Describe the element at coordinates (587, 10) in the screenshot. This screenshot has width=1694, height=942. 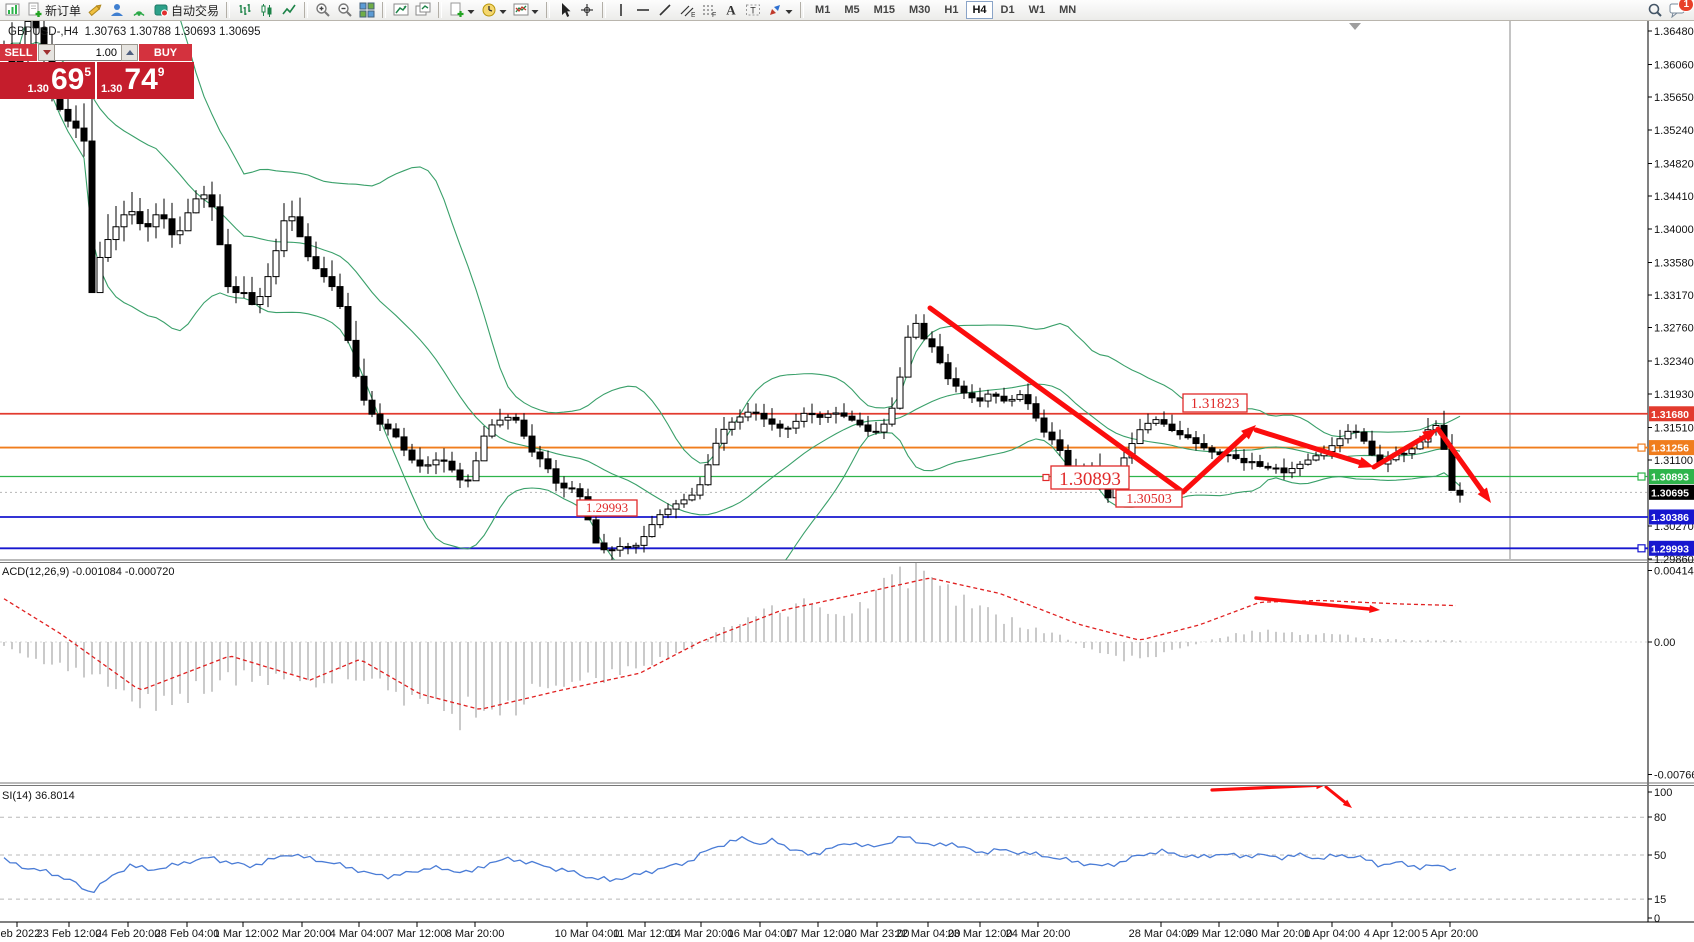
I see `crosshair-button` at that location.